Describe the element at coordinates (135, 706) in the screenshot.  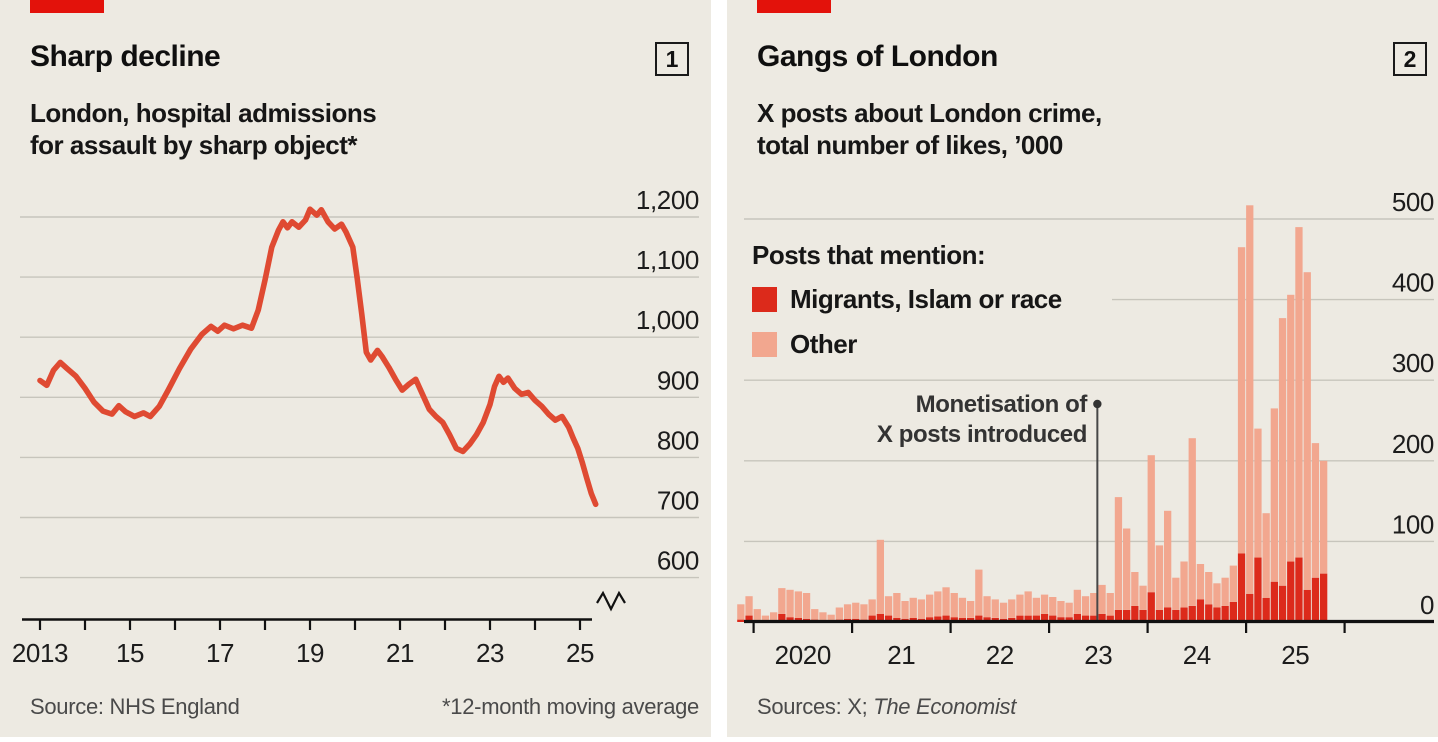
I see `source-text-left: Source: NHS England` at that location.